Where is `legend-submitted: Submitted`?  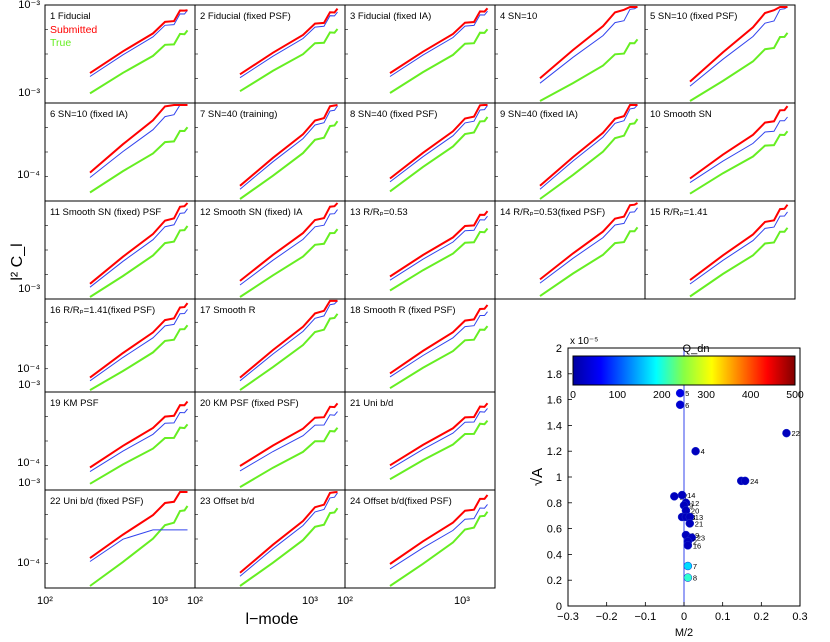 legend-submitted: Submitted is located at coordinates (73, 30).